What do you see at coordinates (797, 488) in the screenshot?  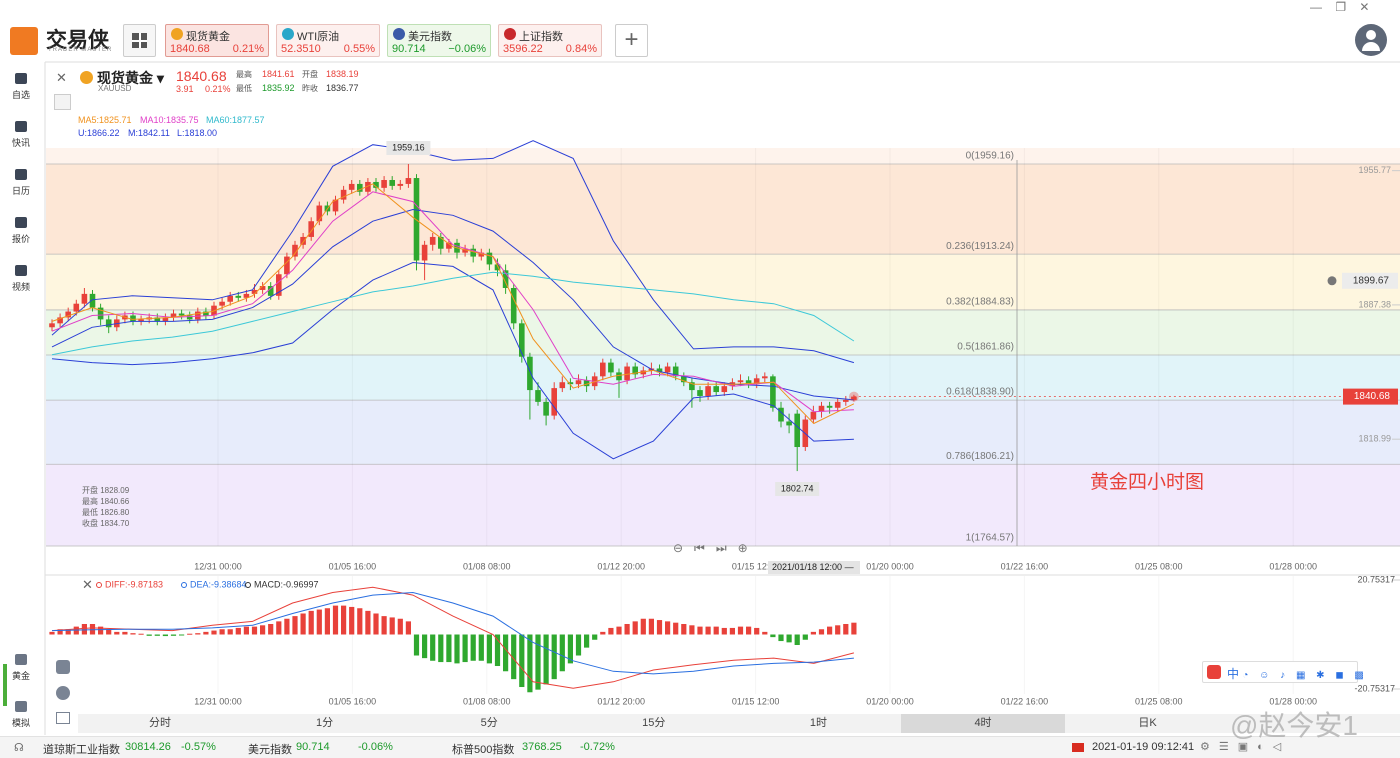 I see `low-label: 1802.74` at bounding box center [797, 488].